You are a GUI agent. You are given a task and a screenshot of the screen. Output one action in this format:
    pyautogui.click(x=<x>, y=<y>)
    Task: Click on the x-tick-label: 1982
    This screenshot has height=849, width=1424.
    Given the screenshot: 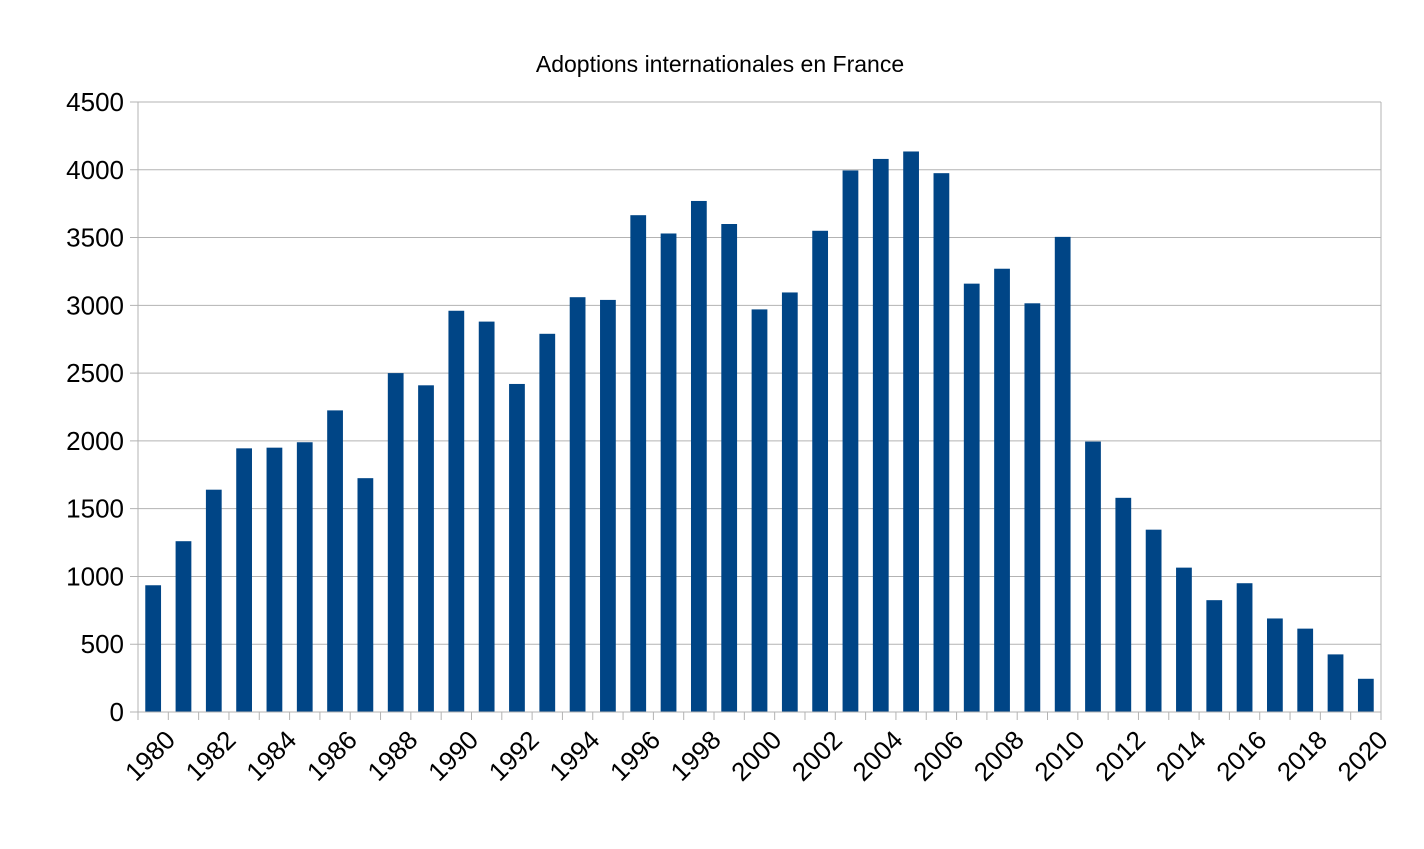 What is the action you would take?
    pyautogui.click(x=210, y=756)
    